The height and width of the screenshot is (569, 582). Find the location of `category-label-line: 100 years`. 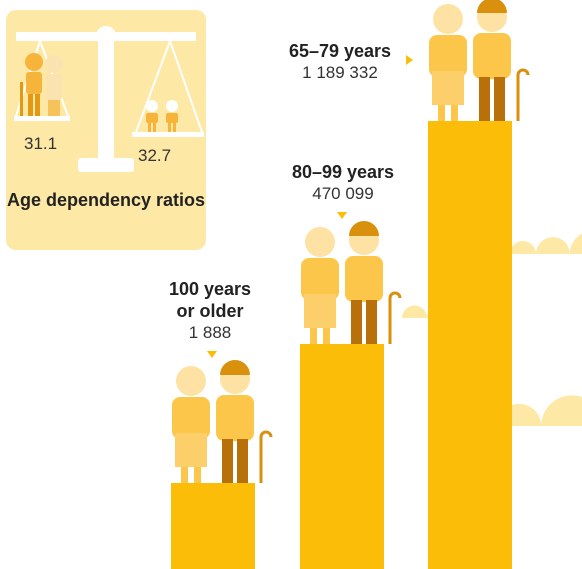

category-label-line: 100 years is located at coordinates (210, 289).